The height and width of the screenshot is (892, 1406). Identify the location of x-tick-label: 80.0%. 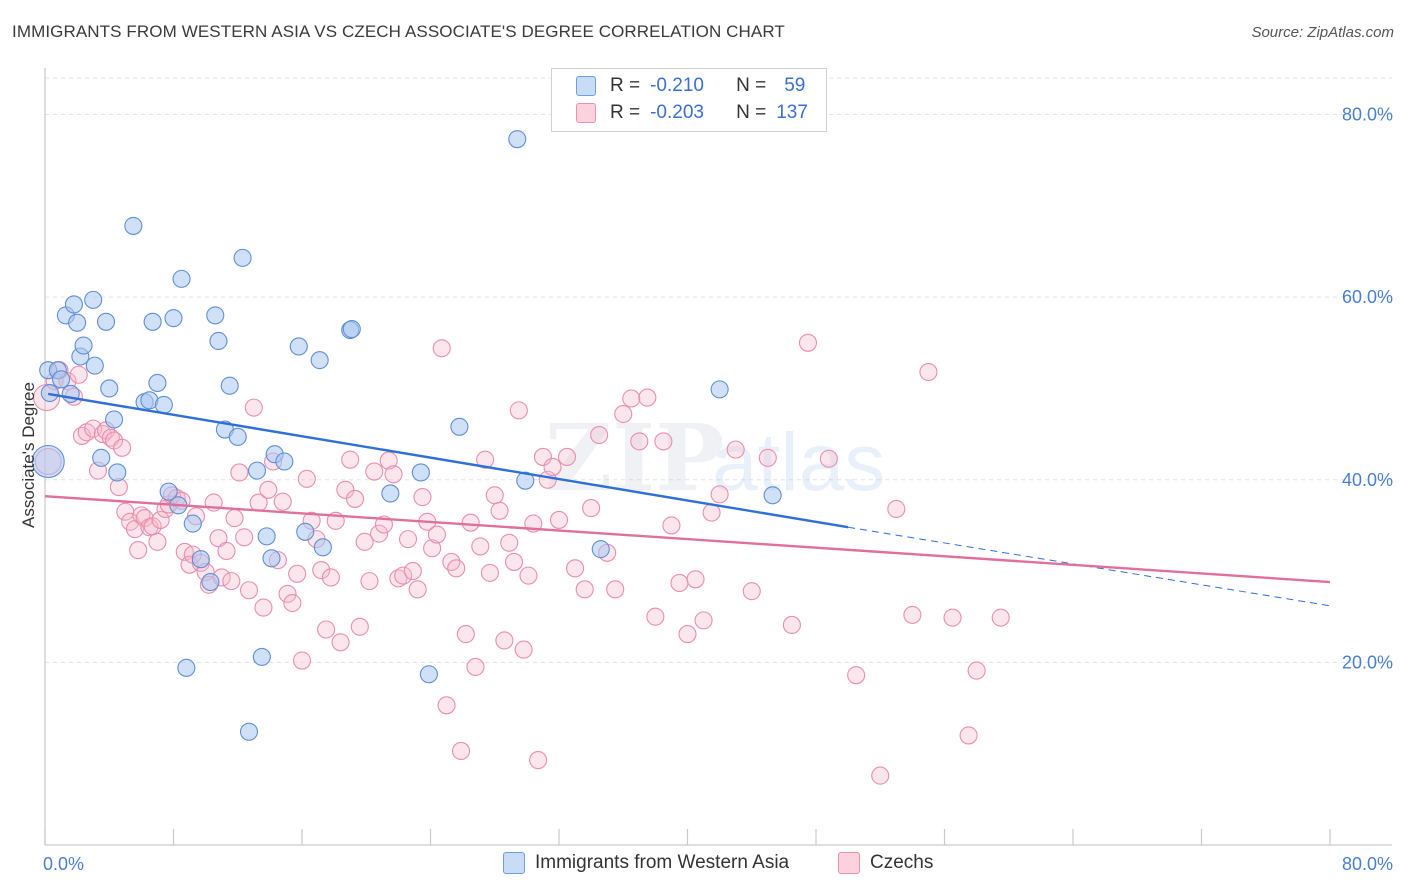
(1367, 864).